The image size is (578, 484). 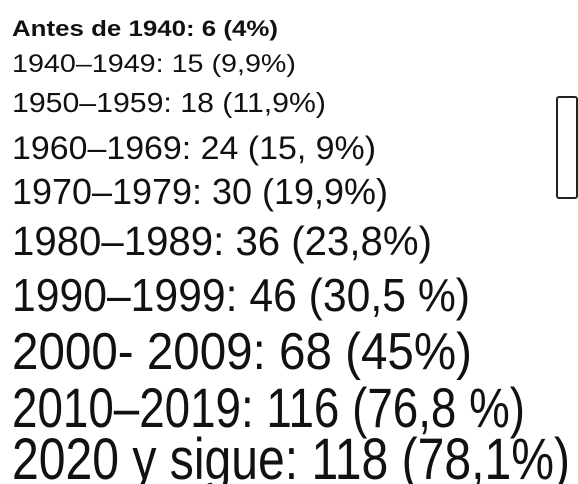 I want to click on list-item: 1950–1959: 18 (11,9%), so click(x=169, y=102).